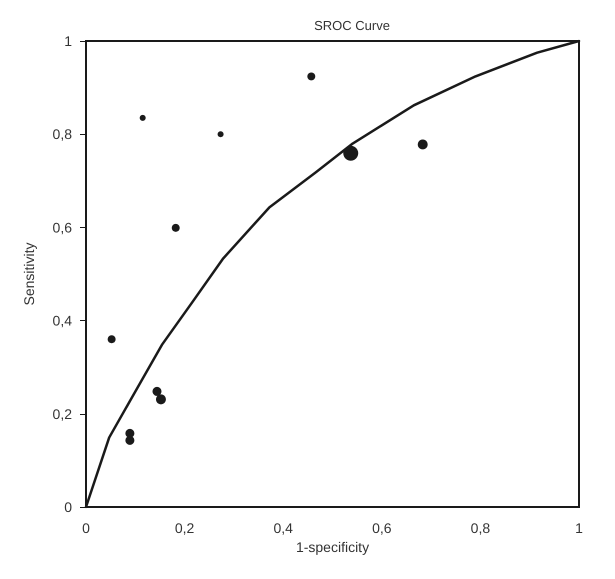 This screenshot has height=579, width=615. I want to click on x-tick-label: 0, so click(86, 528).